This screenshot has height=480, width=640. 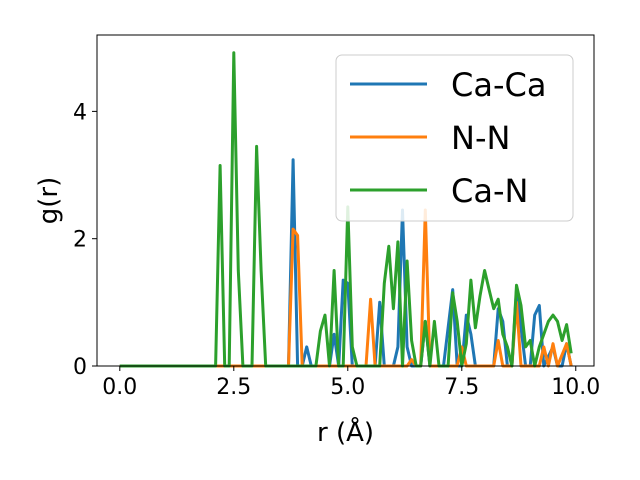 I want to click on x-tick-label: 2.5, so click(x=233, y=387).